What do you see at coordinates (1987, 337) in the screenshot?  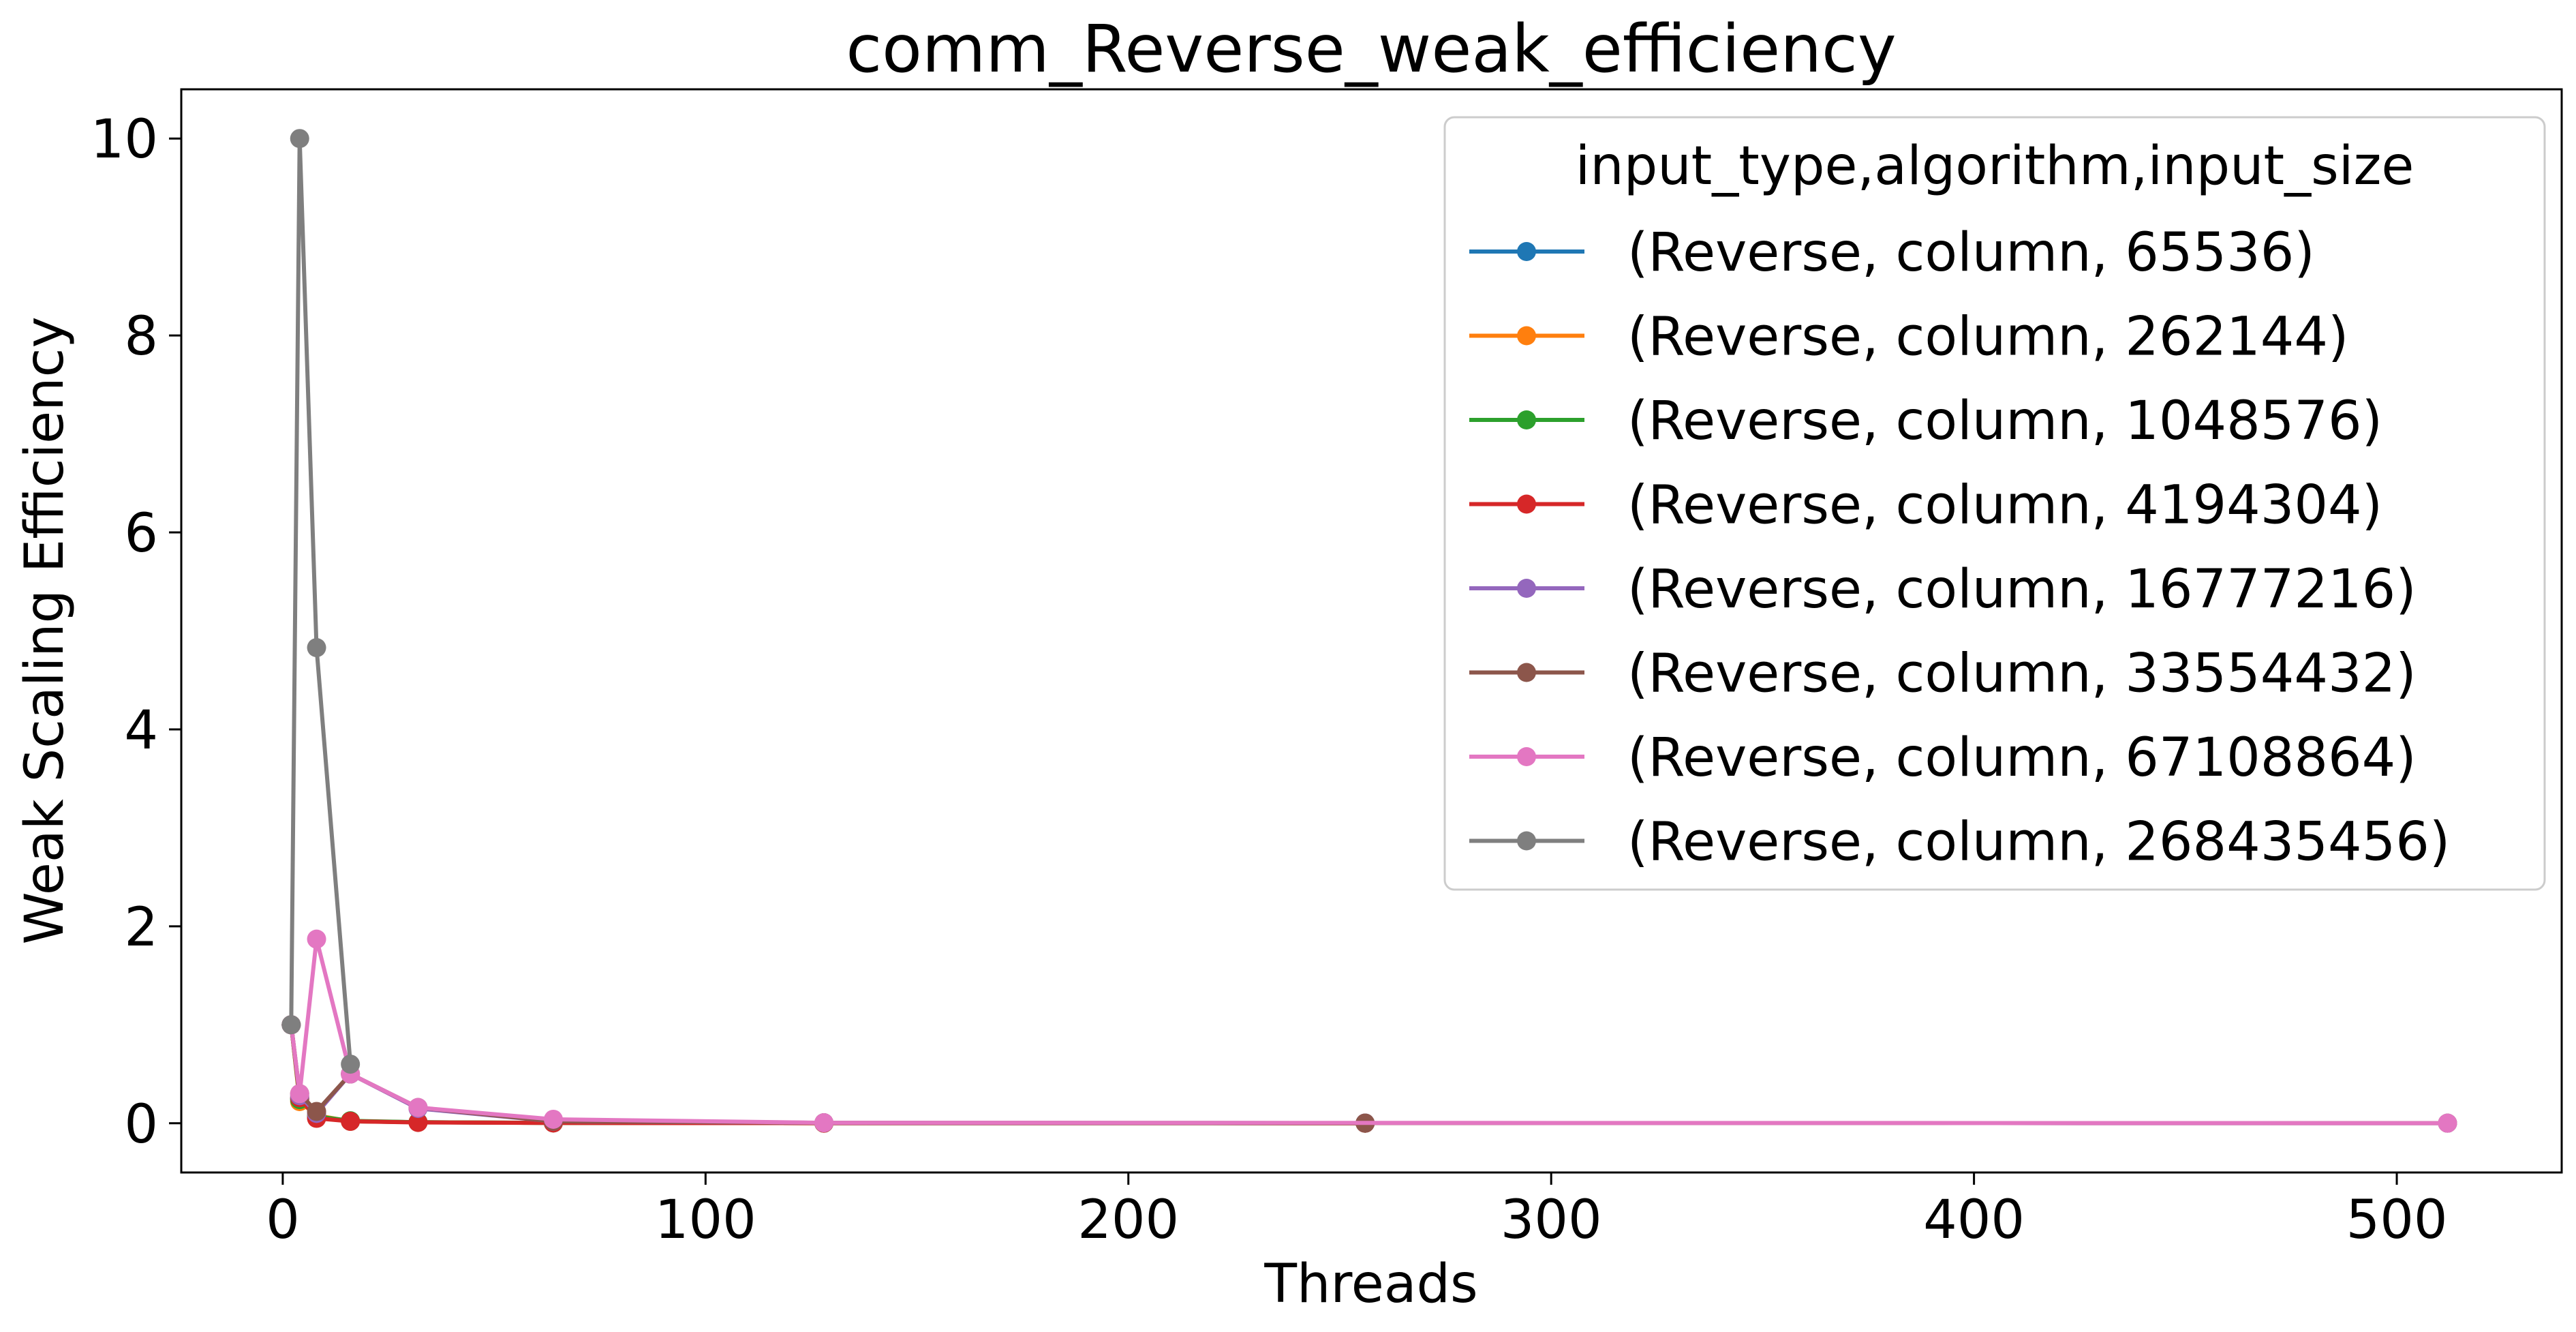 I see `legend-label: (Reverse, column, 262144)` at bounding box center [1987, 337].